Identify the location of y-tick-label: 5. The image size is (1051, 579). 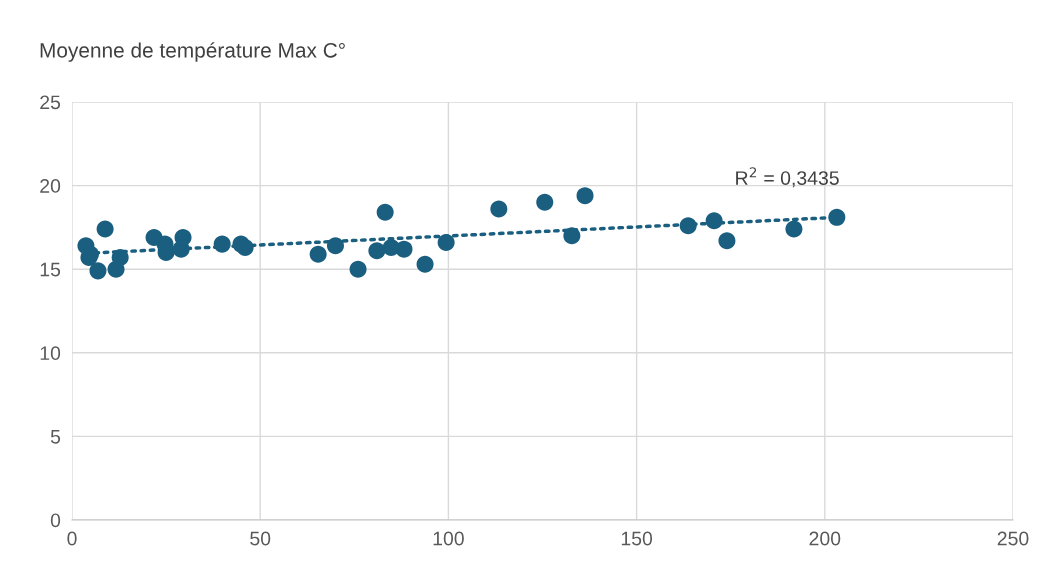
(55, 437).